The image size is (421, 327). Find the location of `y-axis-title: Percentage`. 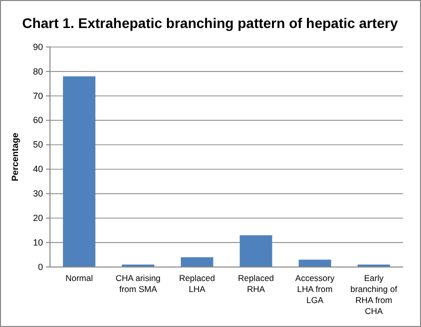

y-axis-title: Percentage is located at coordinates (15, 157).